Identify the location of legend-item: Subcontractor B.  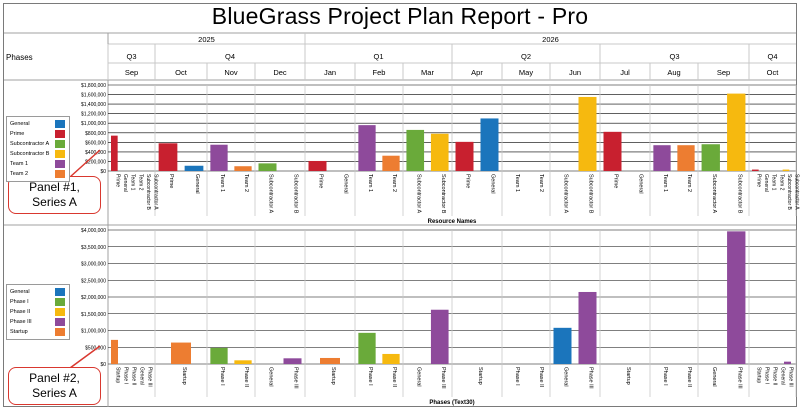
(30, 154).